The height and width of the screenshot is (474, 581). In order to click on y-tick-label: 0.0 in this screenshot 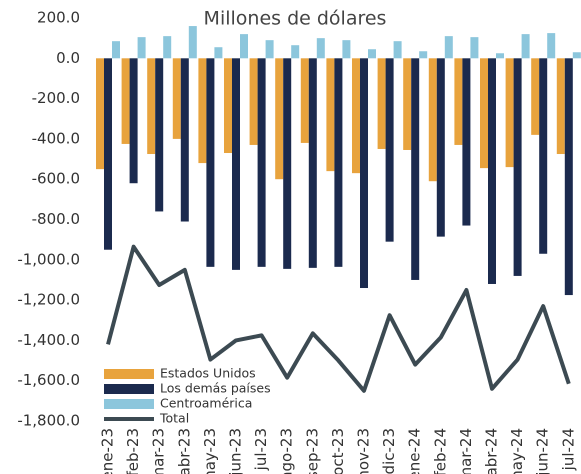, I will do `click(68, 58)`.